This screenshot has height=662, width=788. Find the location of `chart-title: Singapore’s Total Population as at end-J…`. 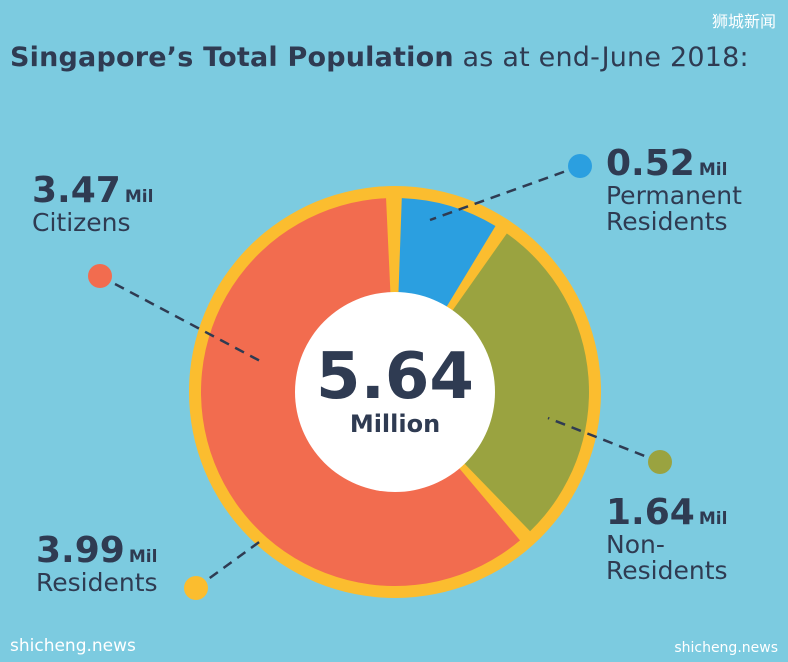

chart-title: Singapore’s Total Population as at end-J… is located at coordinates (379, 57).